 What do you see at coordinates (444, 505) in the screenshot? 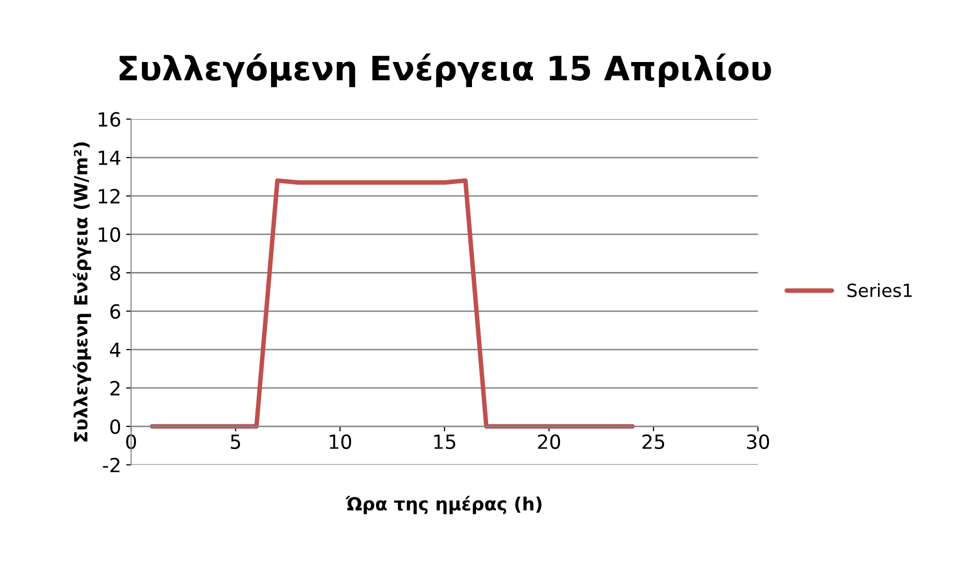
I see `x-axis-title: Ώρα της ημέρας (h)` at bounding box center [444, 505].